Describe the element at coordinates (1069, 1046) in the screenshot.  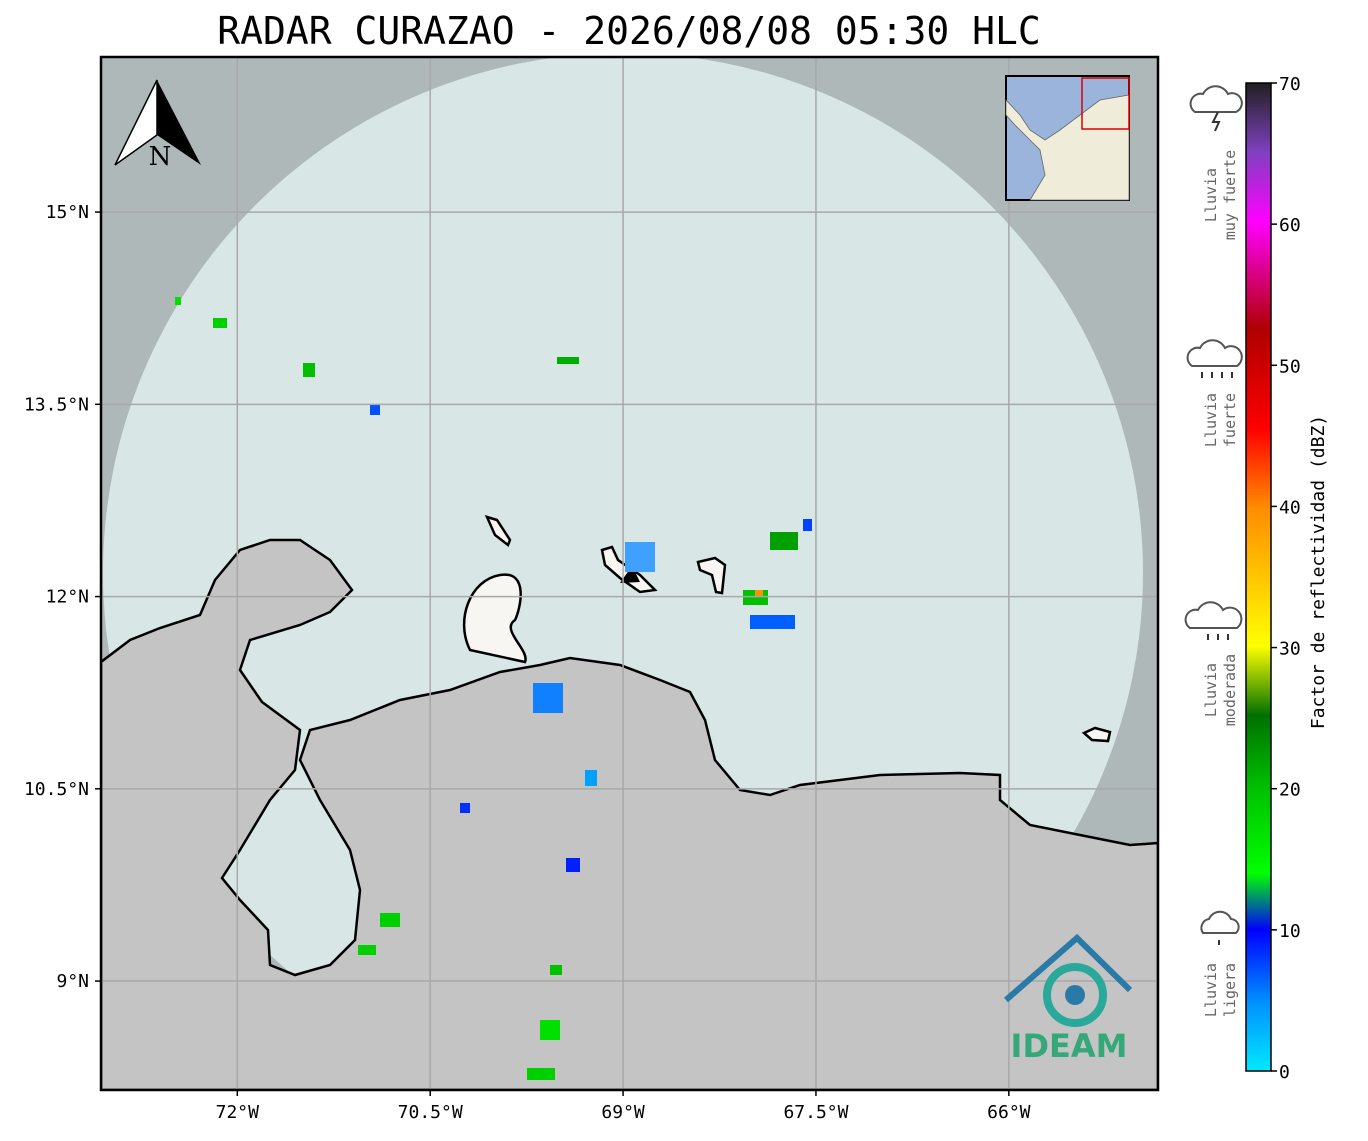
I see `logo-text: IDEAM` at that location.